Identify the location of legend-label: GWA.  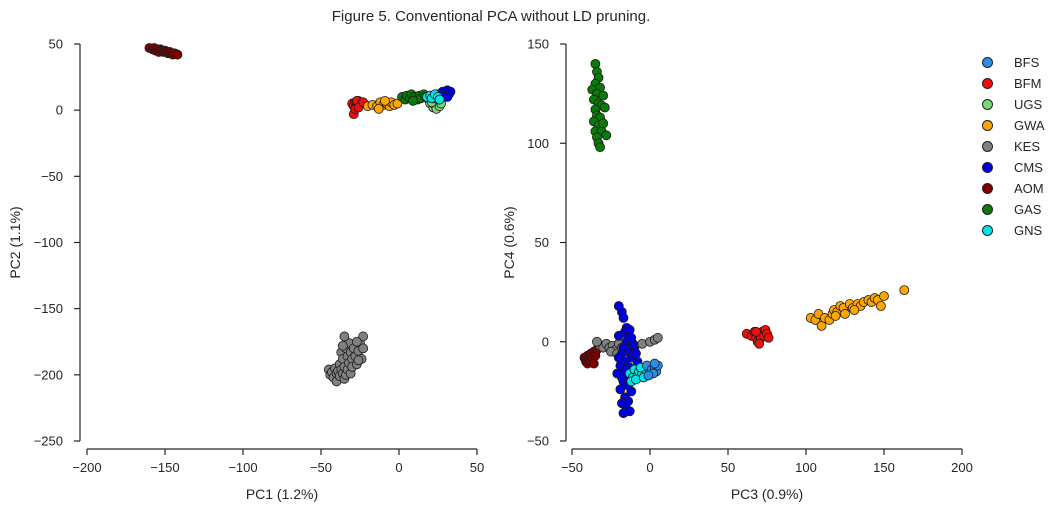
(1029, 125).